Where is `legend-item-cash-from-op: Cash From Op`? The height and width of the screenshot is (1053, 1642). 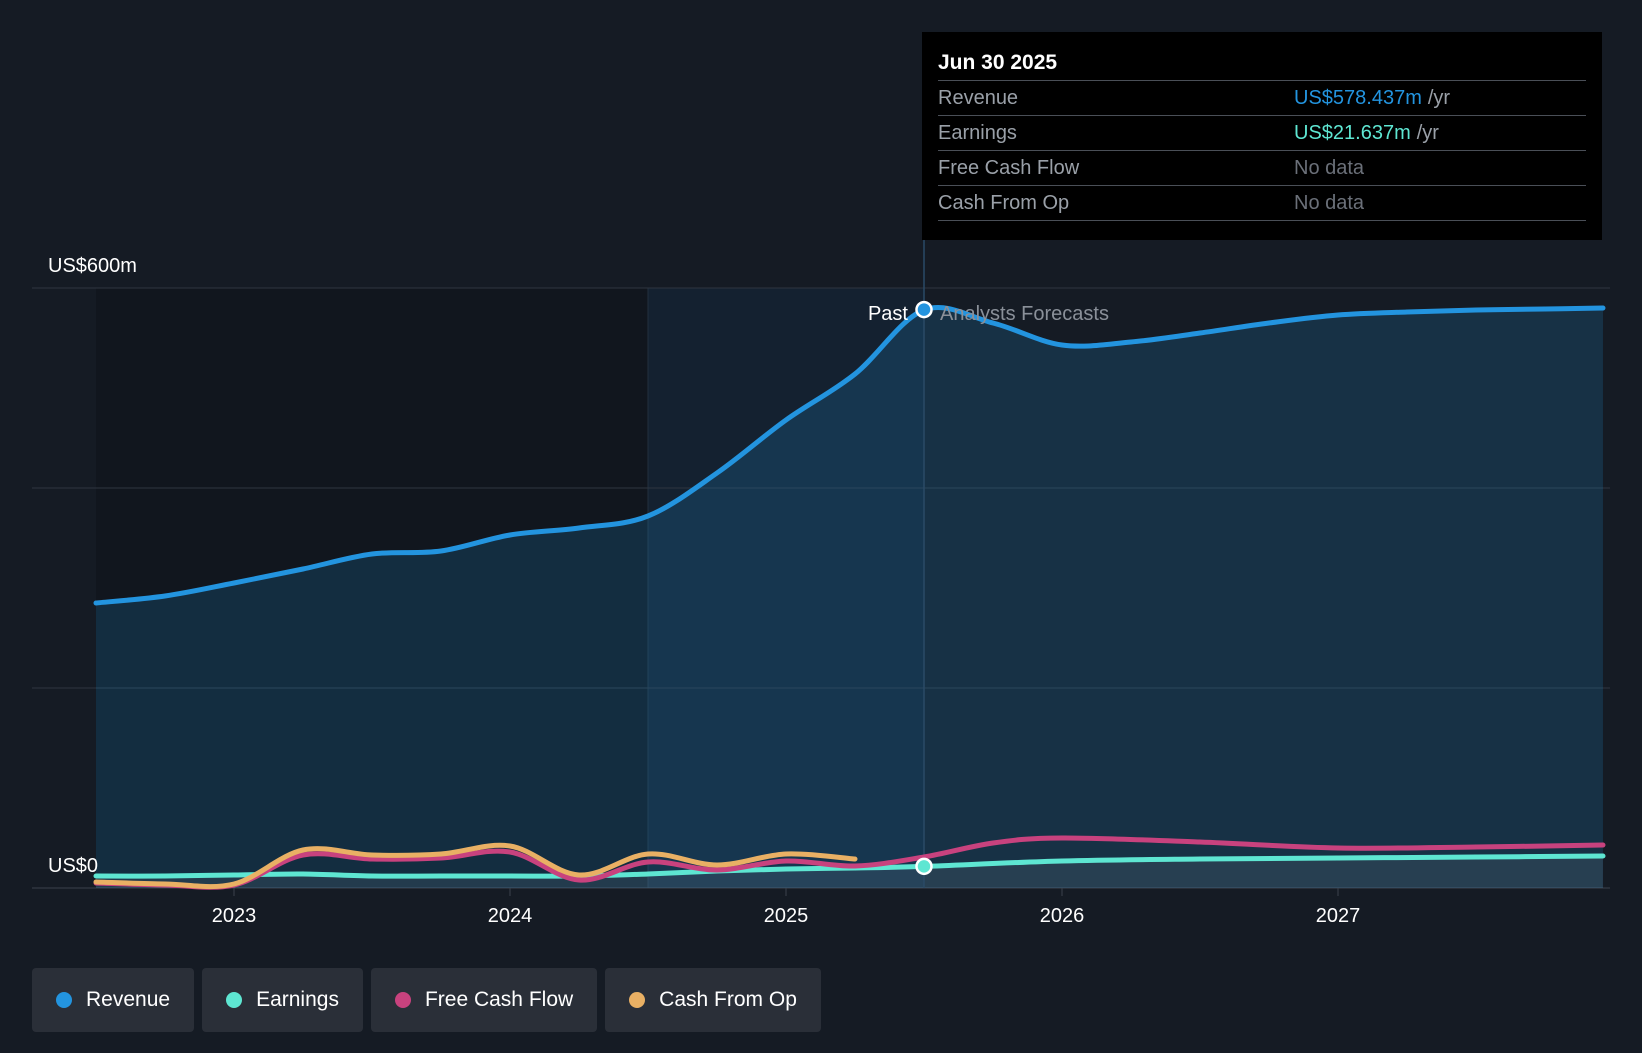 legend-item-cash-from-op: Cash From Op is located at coordinates (713, 1000).